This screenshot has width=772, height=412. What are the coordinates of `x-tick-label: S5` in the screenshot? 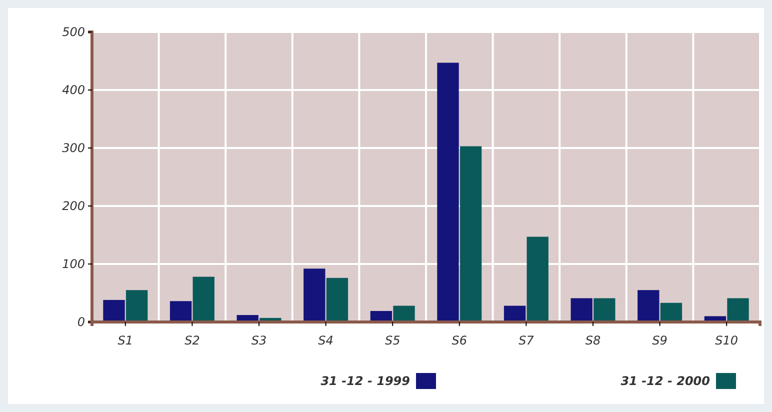 It's located at (392, 341).